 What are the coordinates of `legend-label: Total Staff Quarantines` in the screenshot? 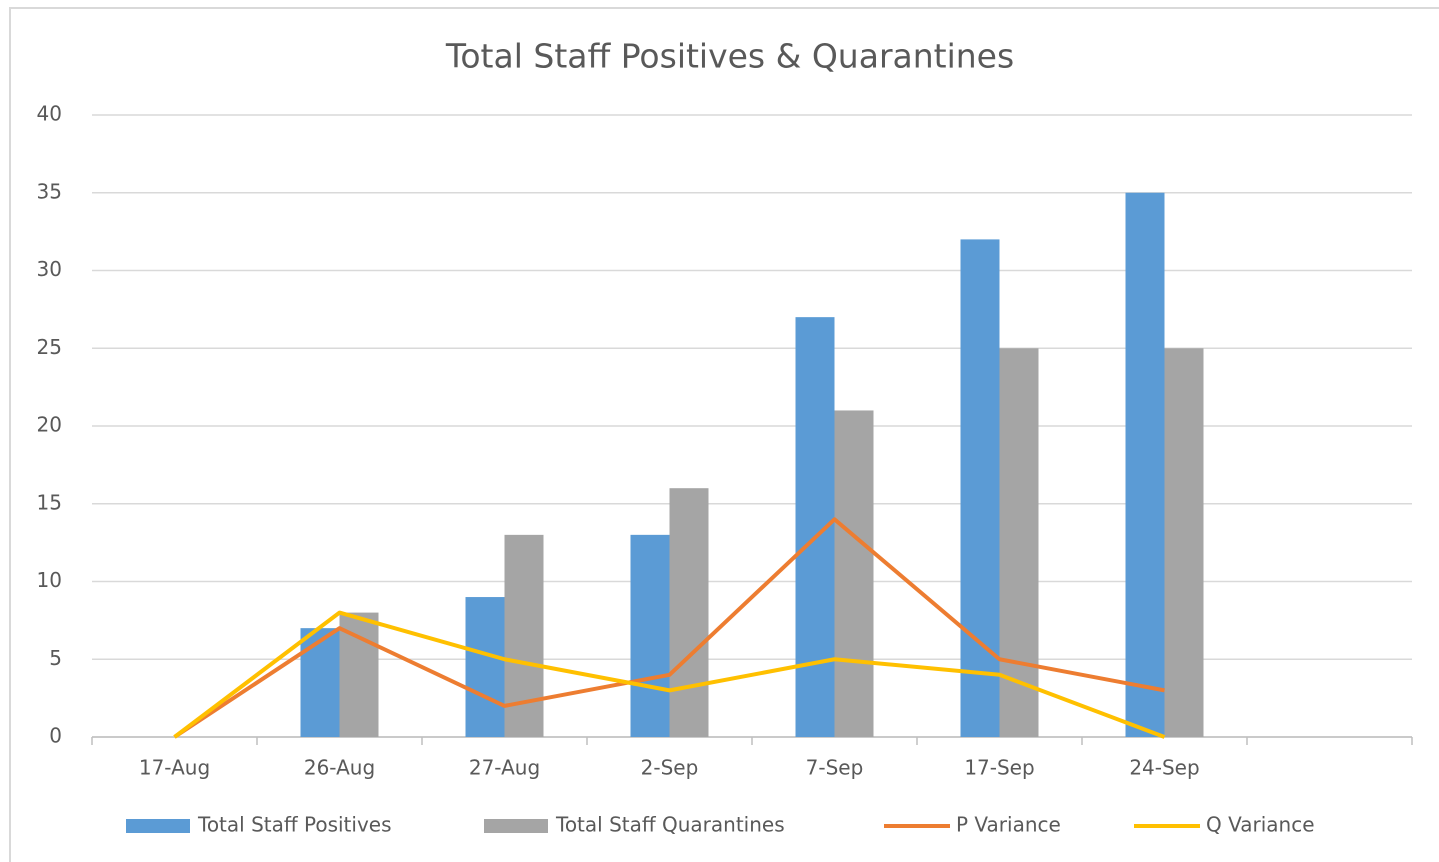 It's located at (670, 825).